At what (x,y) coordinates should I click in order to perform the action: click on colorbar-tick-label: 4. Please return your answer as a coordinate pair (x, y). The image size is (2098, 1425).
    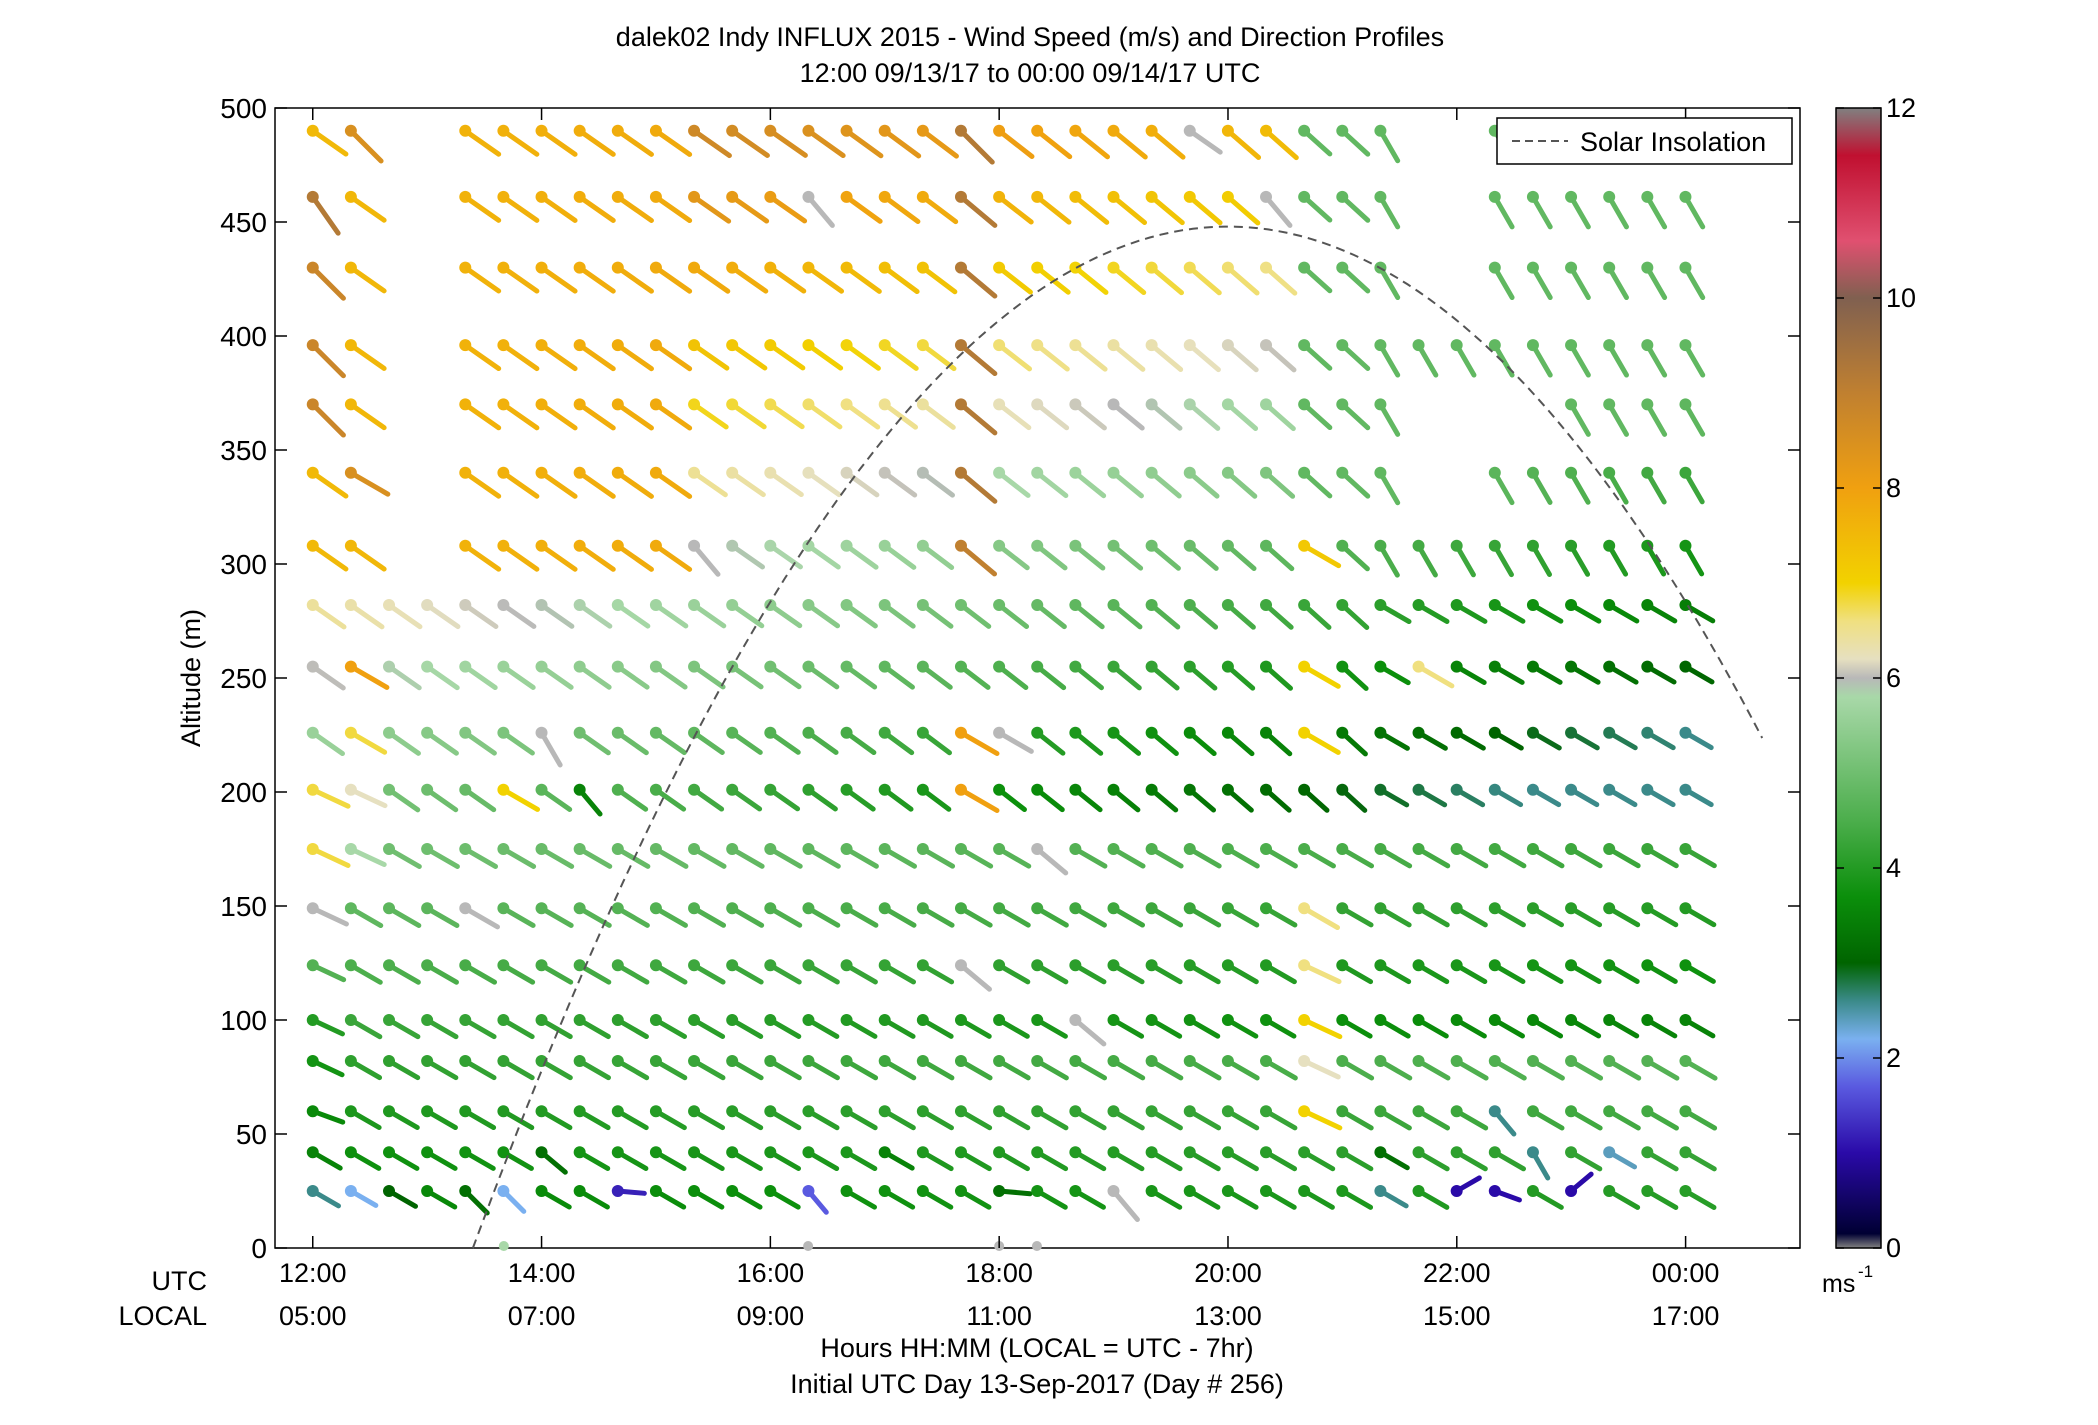
    Looking at the image, I should click on (1893, 868).